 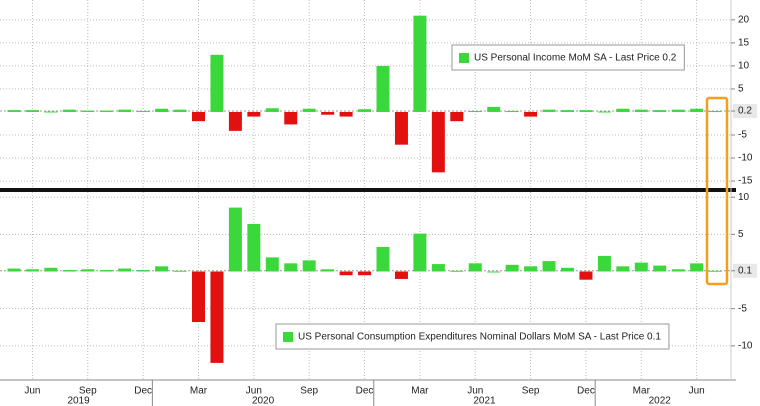 I want to click on y-tick-label: 0.1, so click(x=745, y=270).